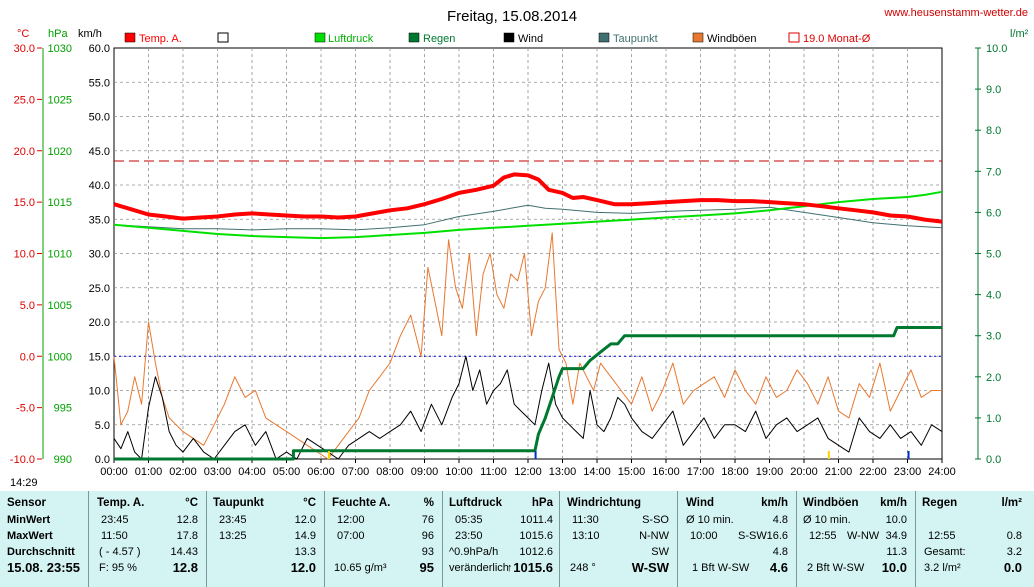  Describe the element at coordinates (99, 392) in the screenshot. I see `y-wind-tick-label: 10.0` at that location.